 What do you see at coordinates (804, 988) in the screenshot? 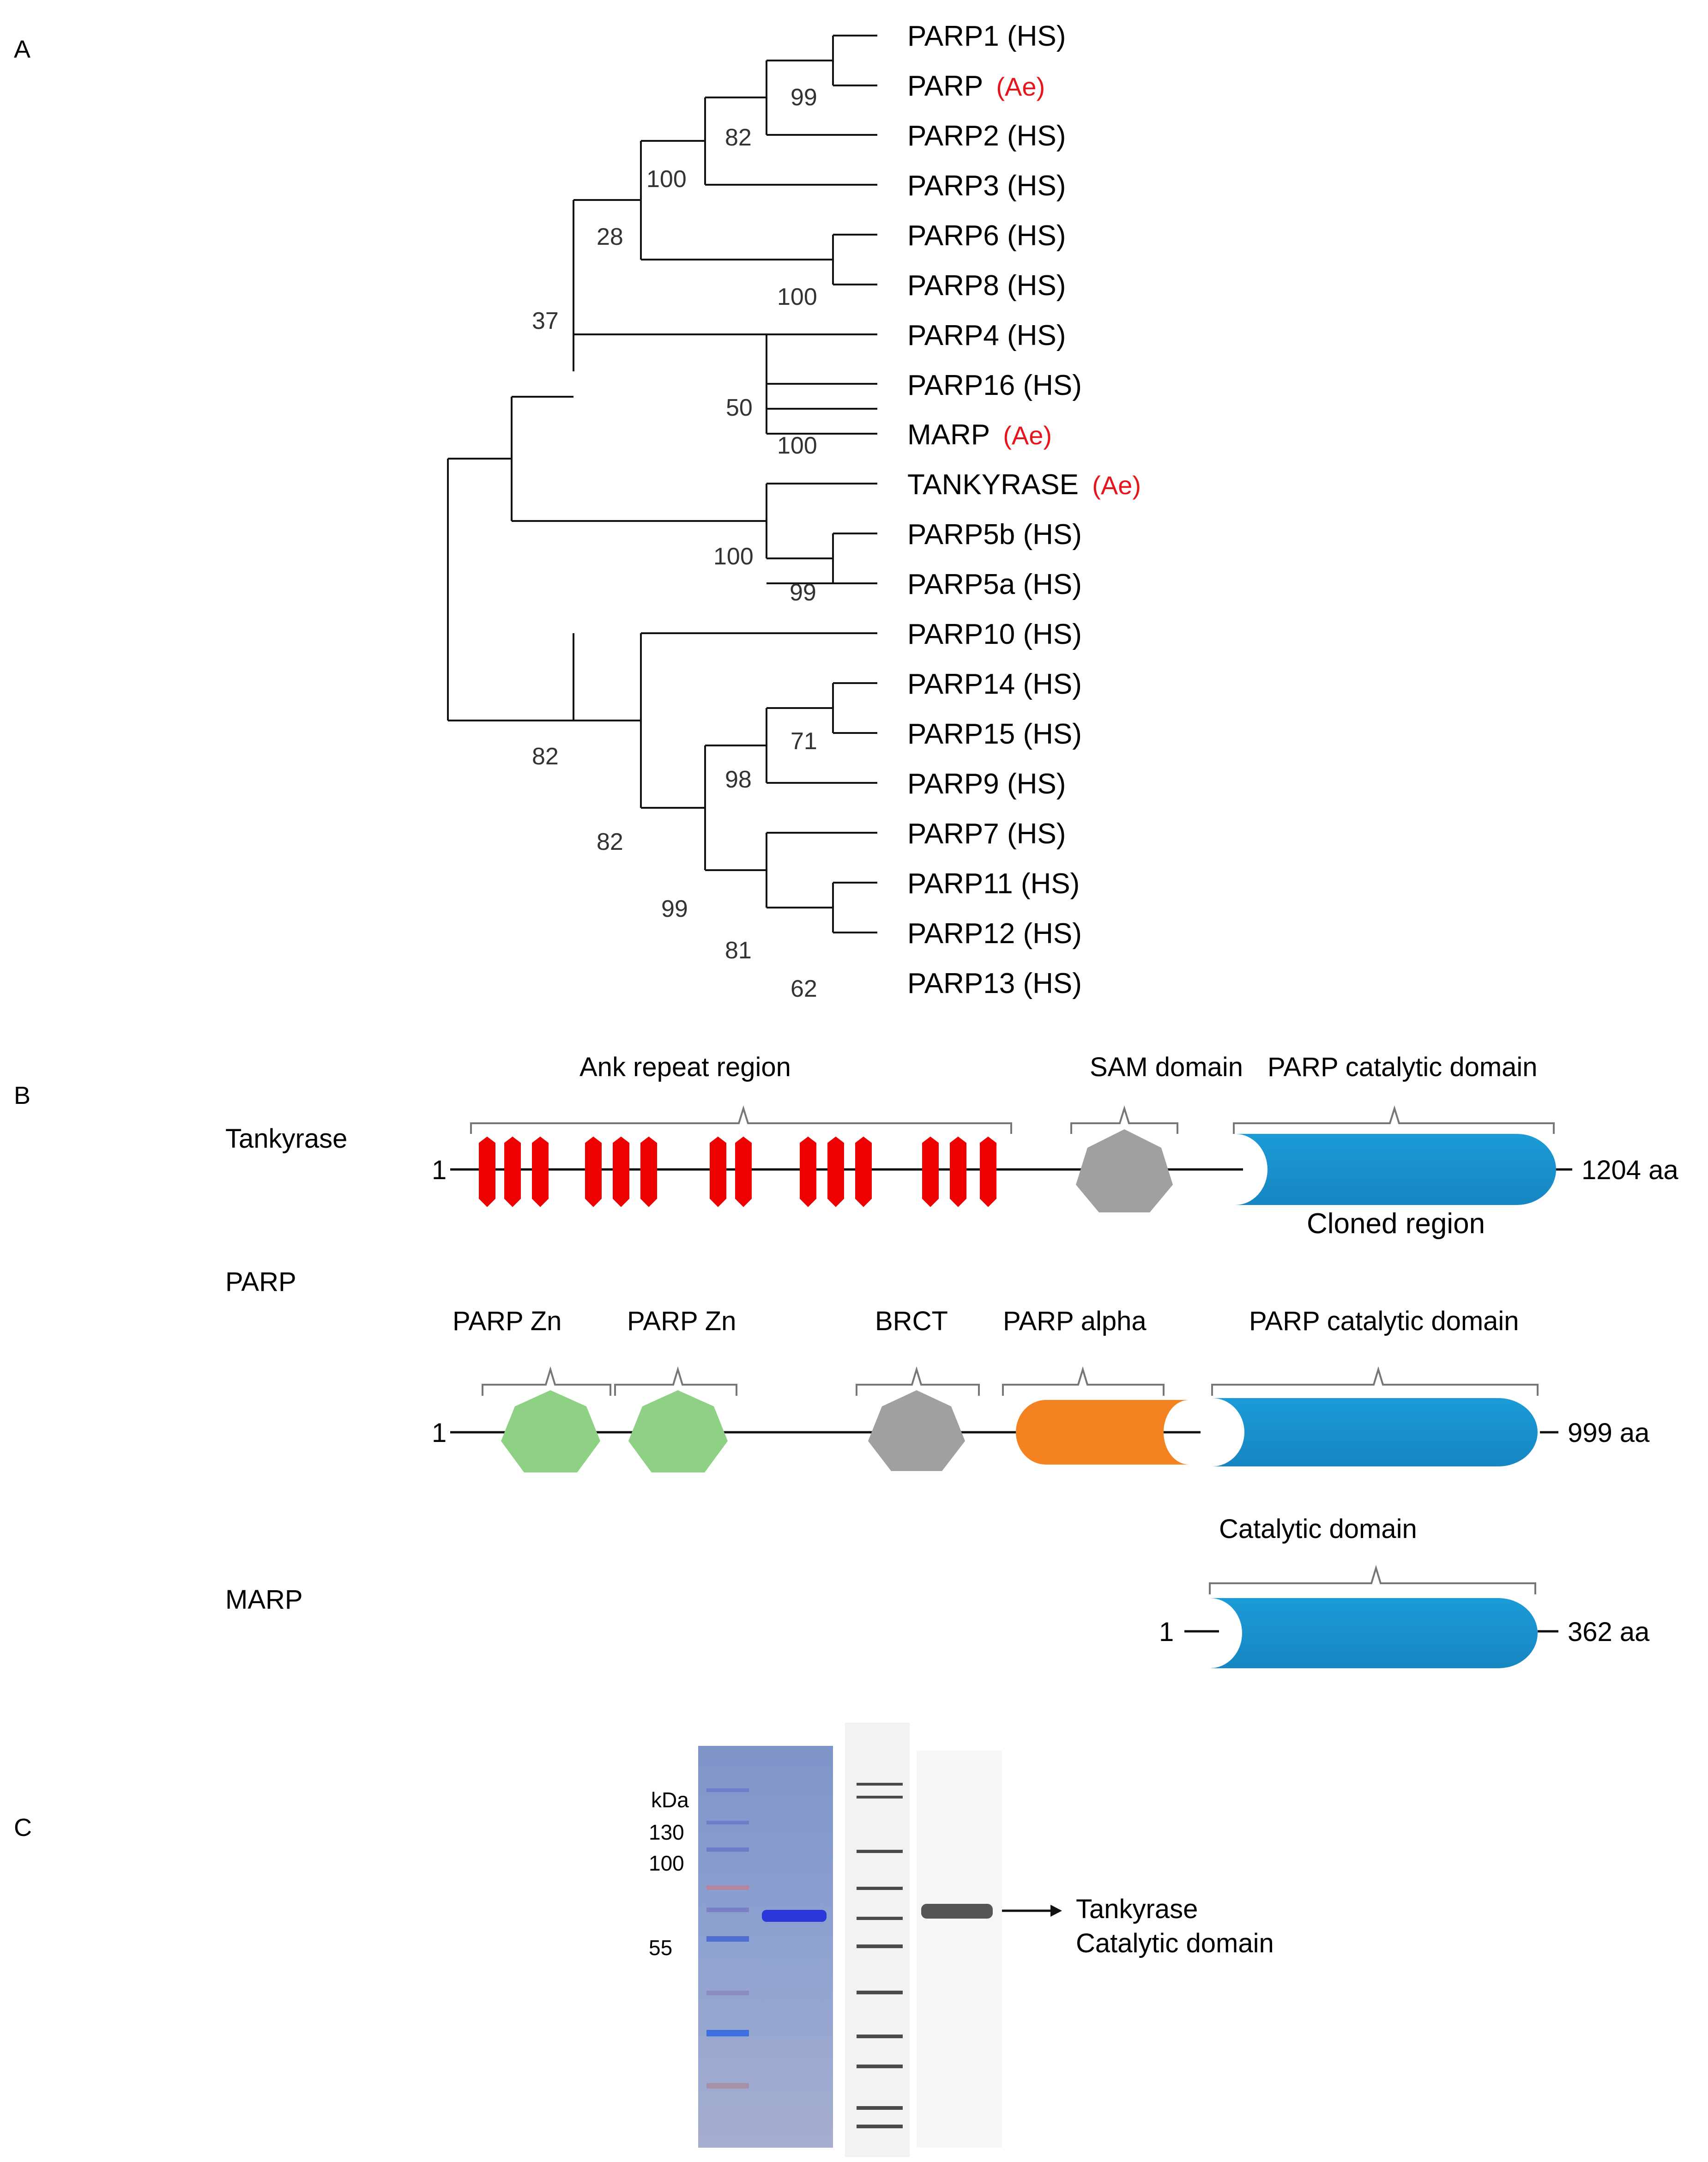
I see `bootstrap-value: 62` at bounding box center [804, 988].